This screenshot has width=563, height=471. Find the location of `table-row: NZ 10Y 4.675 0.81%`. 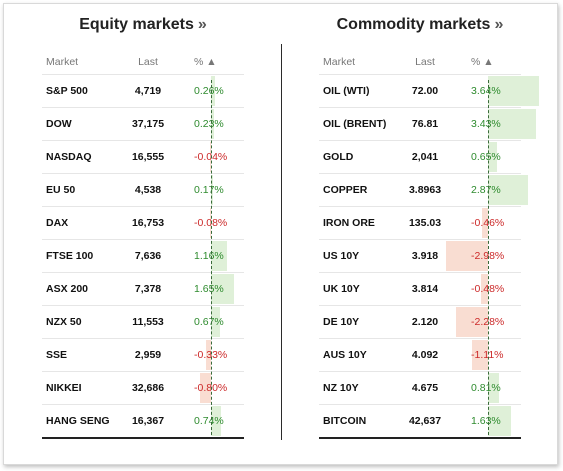

table-row: NZ 10Y 4.675 0.81% is located at coordinates (420, 388).